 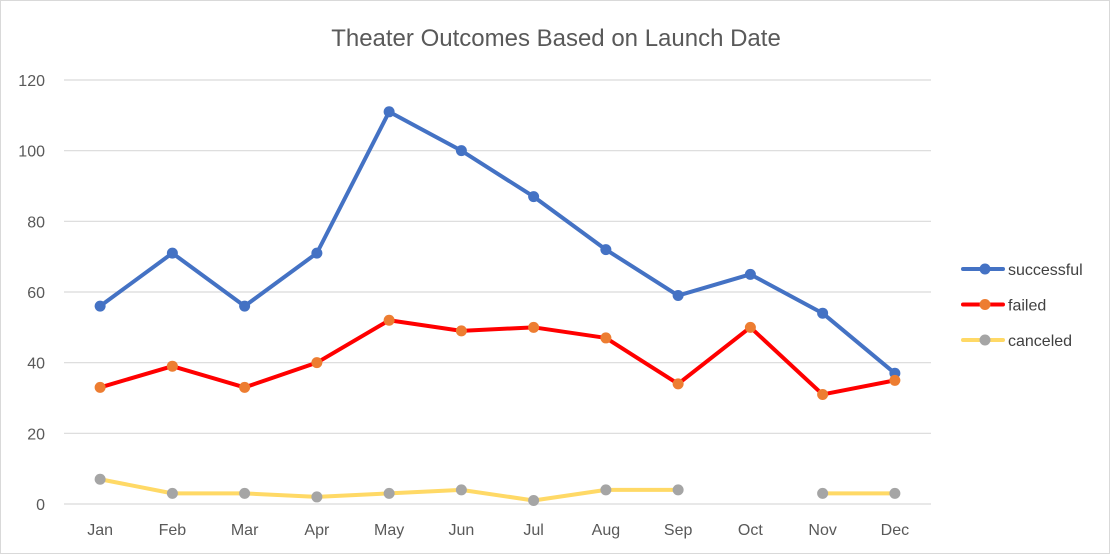 I want to click on legend-item-canceled: canceled, so click(x=1016, y=341).